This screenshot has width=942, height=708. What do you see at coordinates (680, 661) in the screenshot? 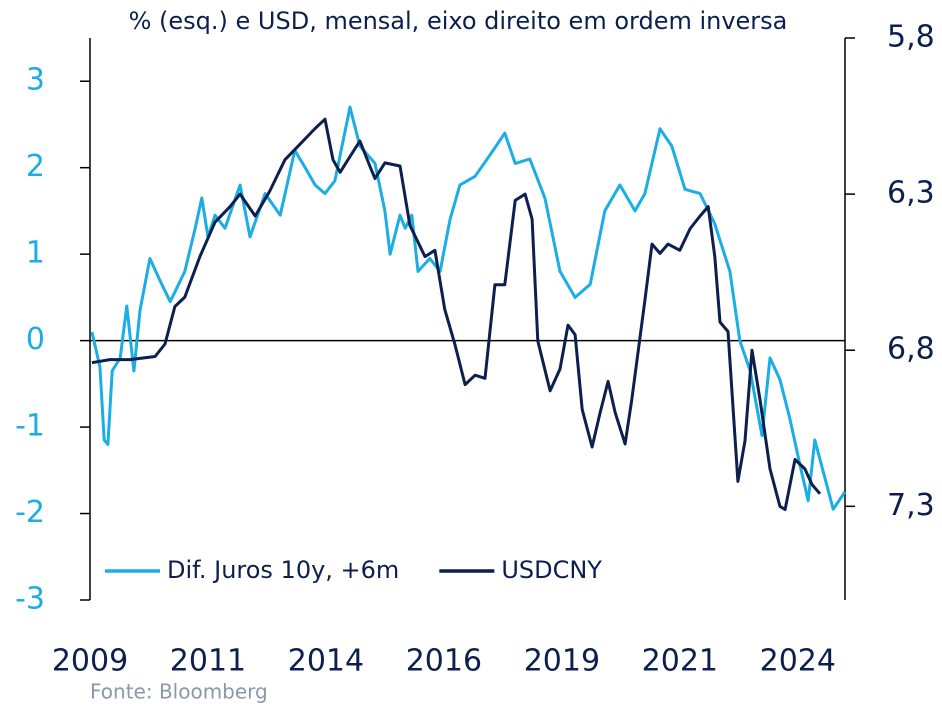
I see `x-tick-label: 2021` at bounding box center [680, 661].